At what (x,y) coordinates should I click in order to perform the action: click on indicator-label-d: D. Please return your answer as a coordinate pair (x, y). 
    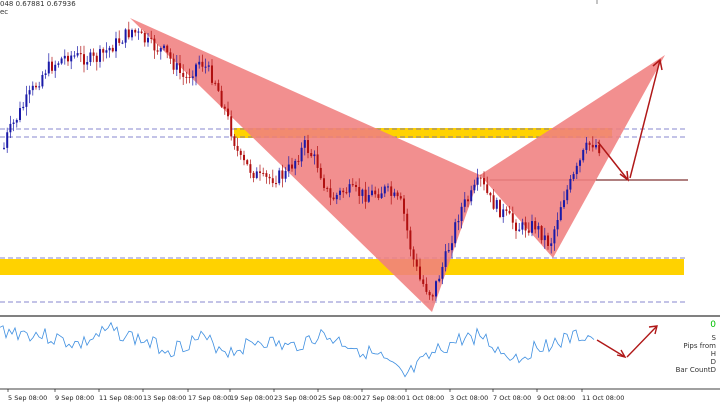
    Looking at the image, I should click on (713, 362).